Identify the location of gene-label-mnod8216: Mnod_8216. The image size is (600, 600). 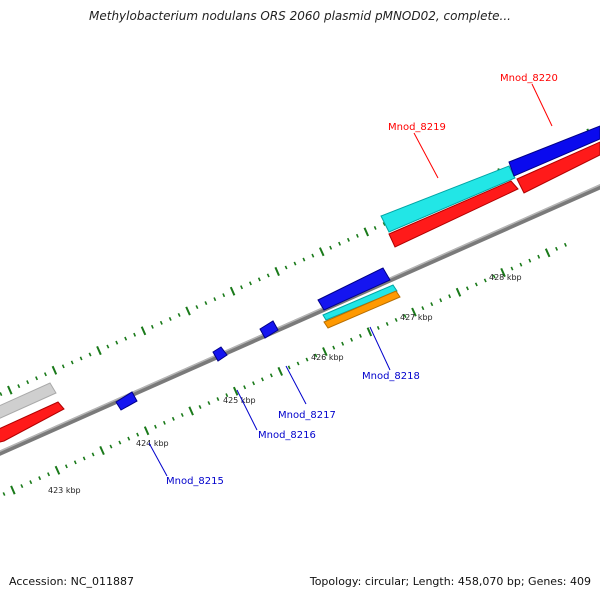
(287, 435).